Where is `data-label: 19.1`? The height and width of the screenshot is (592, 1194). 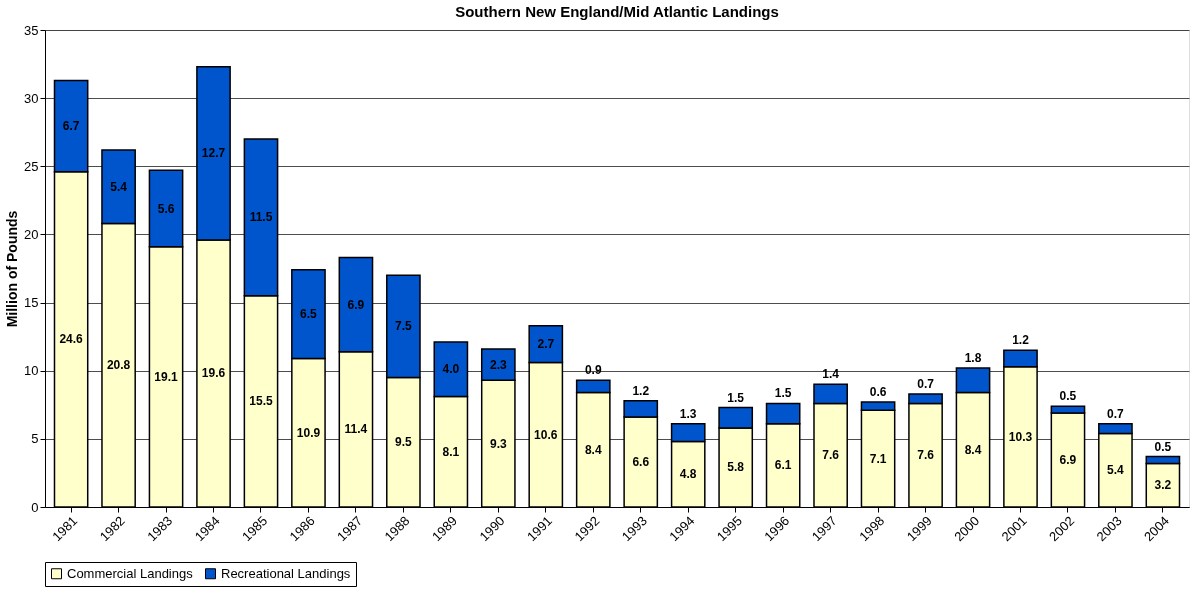
data-label: 19.1 is located at coordinates (166, 376).